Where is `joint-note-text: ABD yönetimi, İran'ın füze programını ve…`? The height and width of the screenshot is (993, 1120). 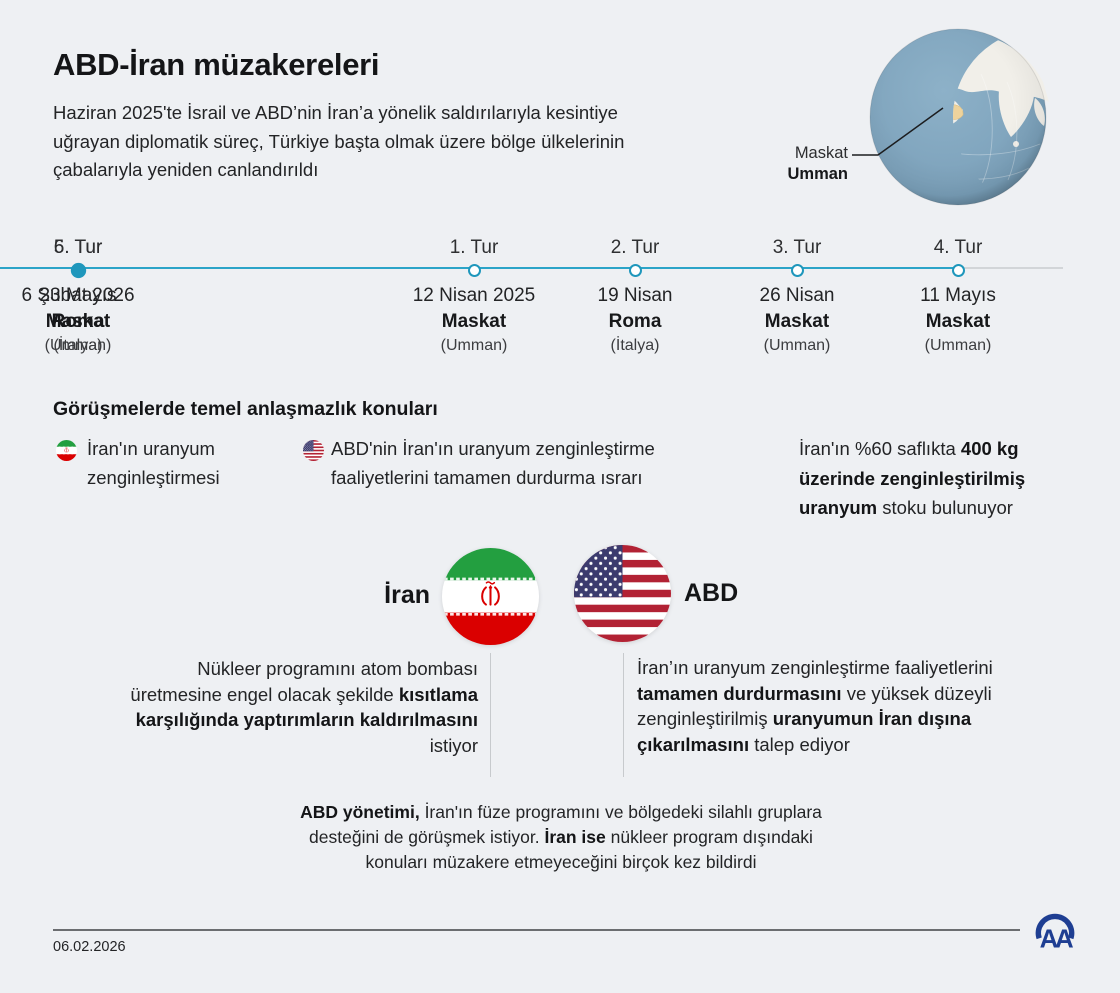 joint-note-text: ABD yönetimi, İran'ın füze programını ve… is located at coordinates (561, 837).